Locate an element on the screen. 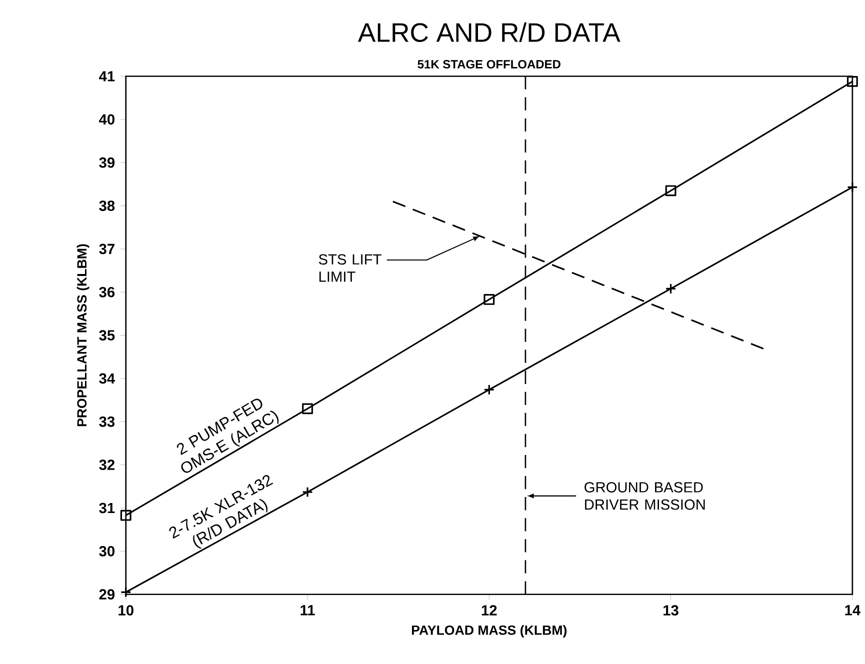 The image size is (865, 664). y-tick-label: 39 is located at coordinates (107, 162).